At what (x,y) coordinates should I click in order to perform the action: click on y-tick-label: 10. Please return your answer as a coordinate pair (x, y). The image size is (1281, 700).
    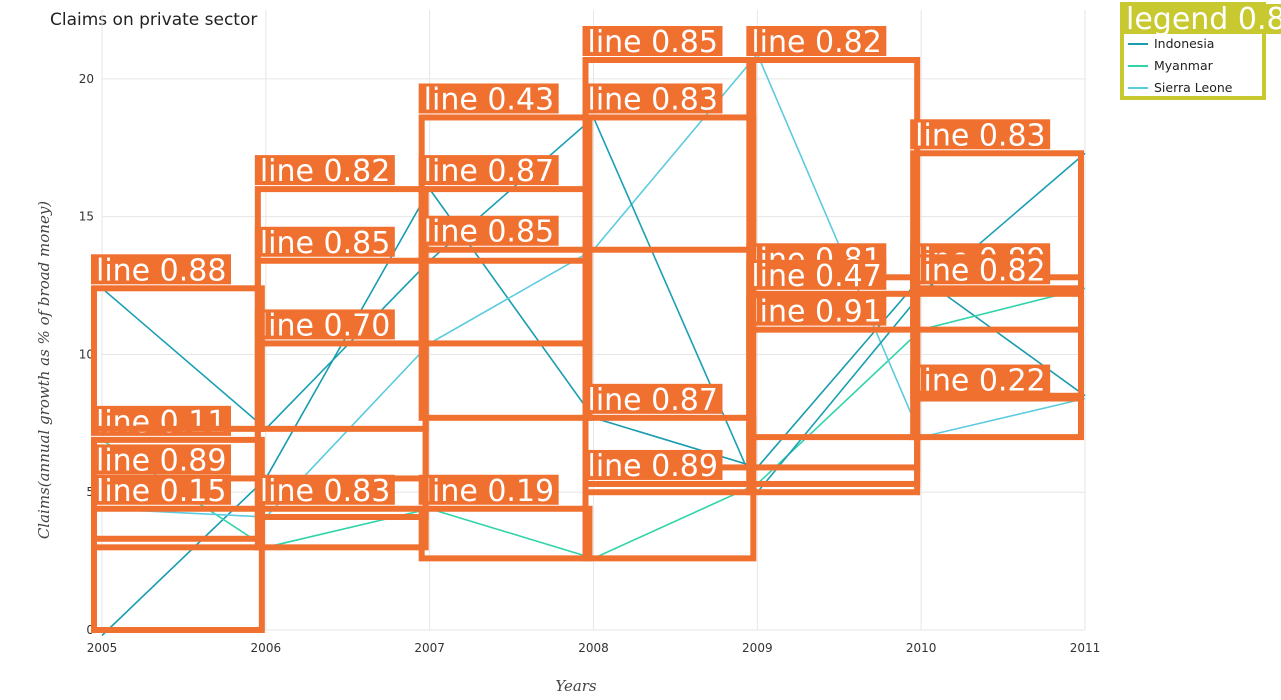
    Looking at the image, I should click on (86, 354).